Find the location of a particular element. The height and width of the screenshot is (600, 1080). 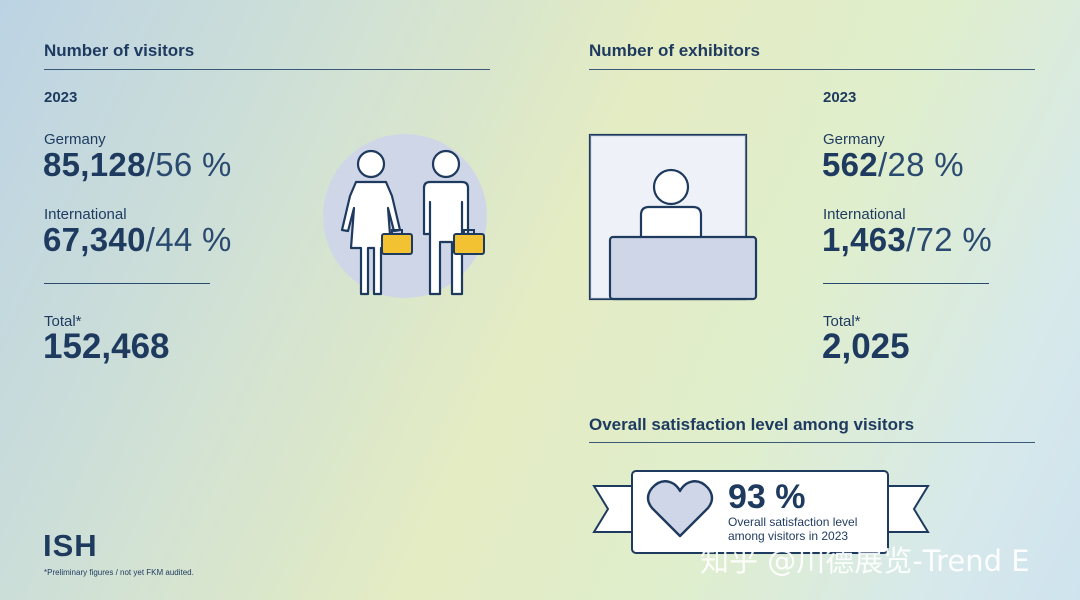

exhibitors-germany-figure: 562/28 % is located at coordinates (893, 165).